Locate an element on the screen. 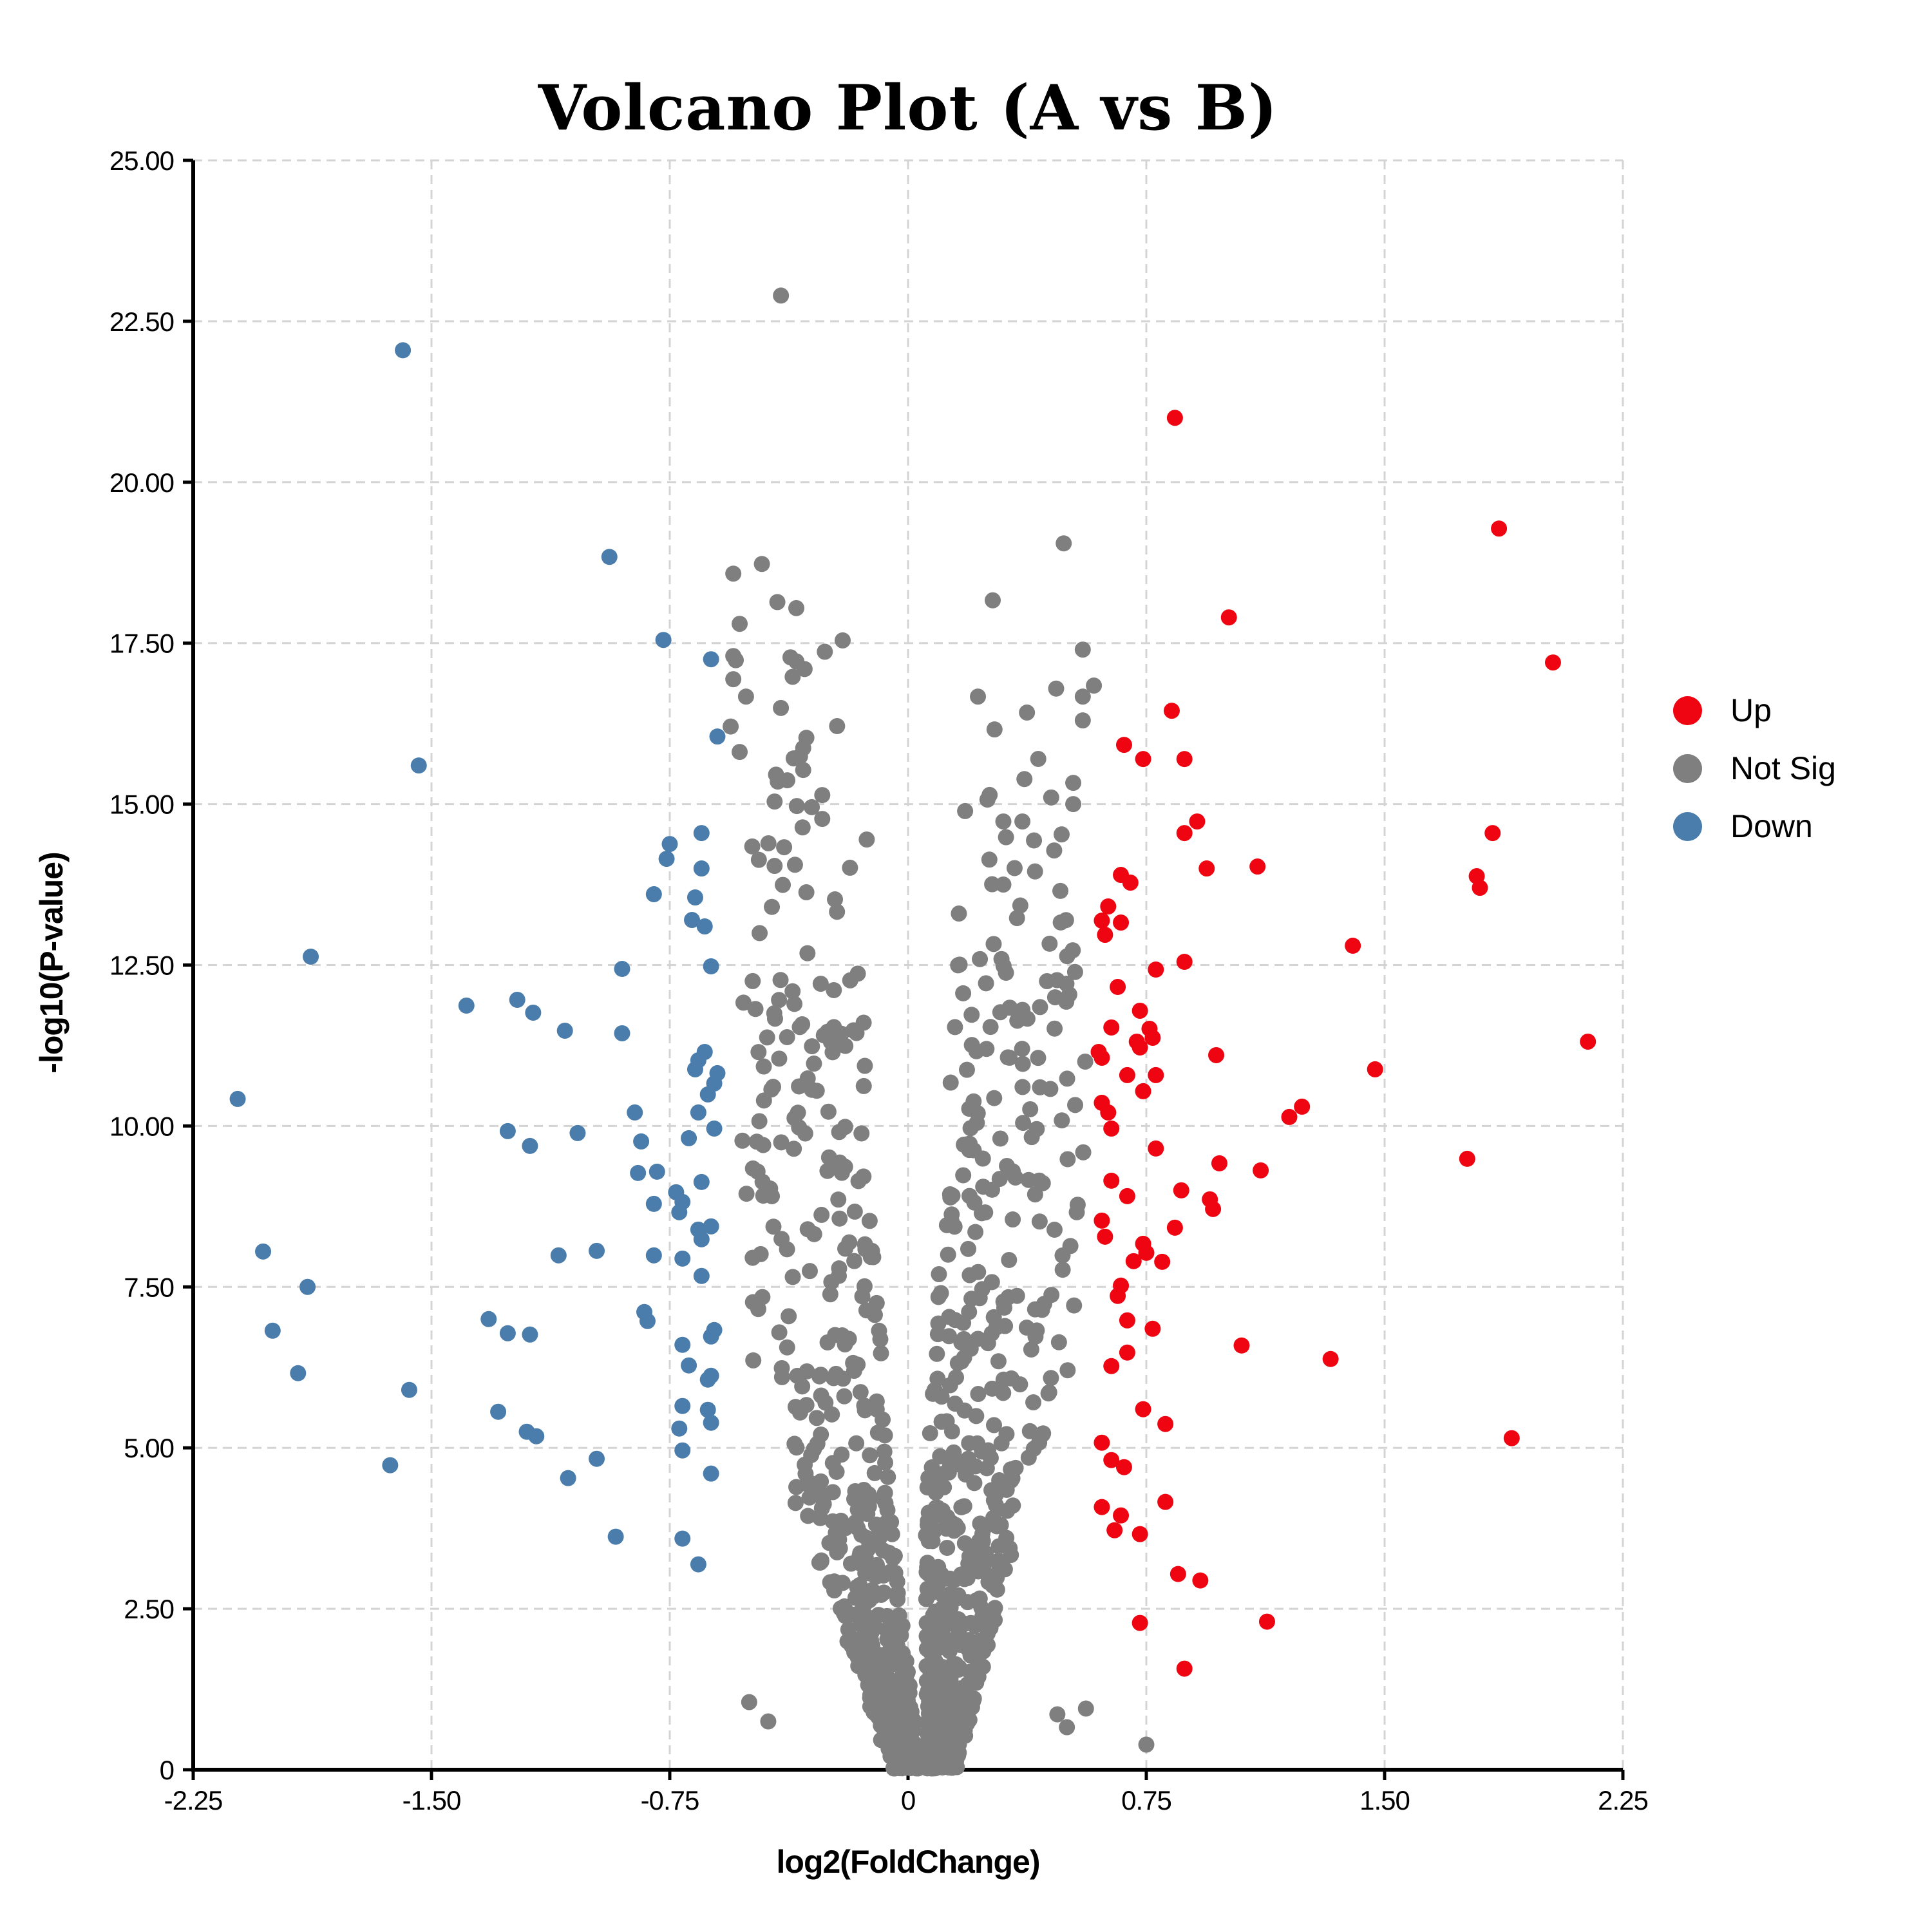 This screenshot has height=1932, width=1932. legend: Up Not Sig Down is located at coordinates (1754, 768).